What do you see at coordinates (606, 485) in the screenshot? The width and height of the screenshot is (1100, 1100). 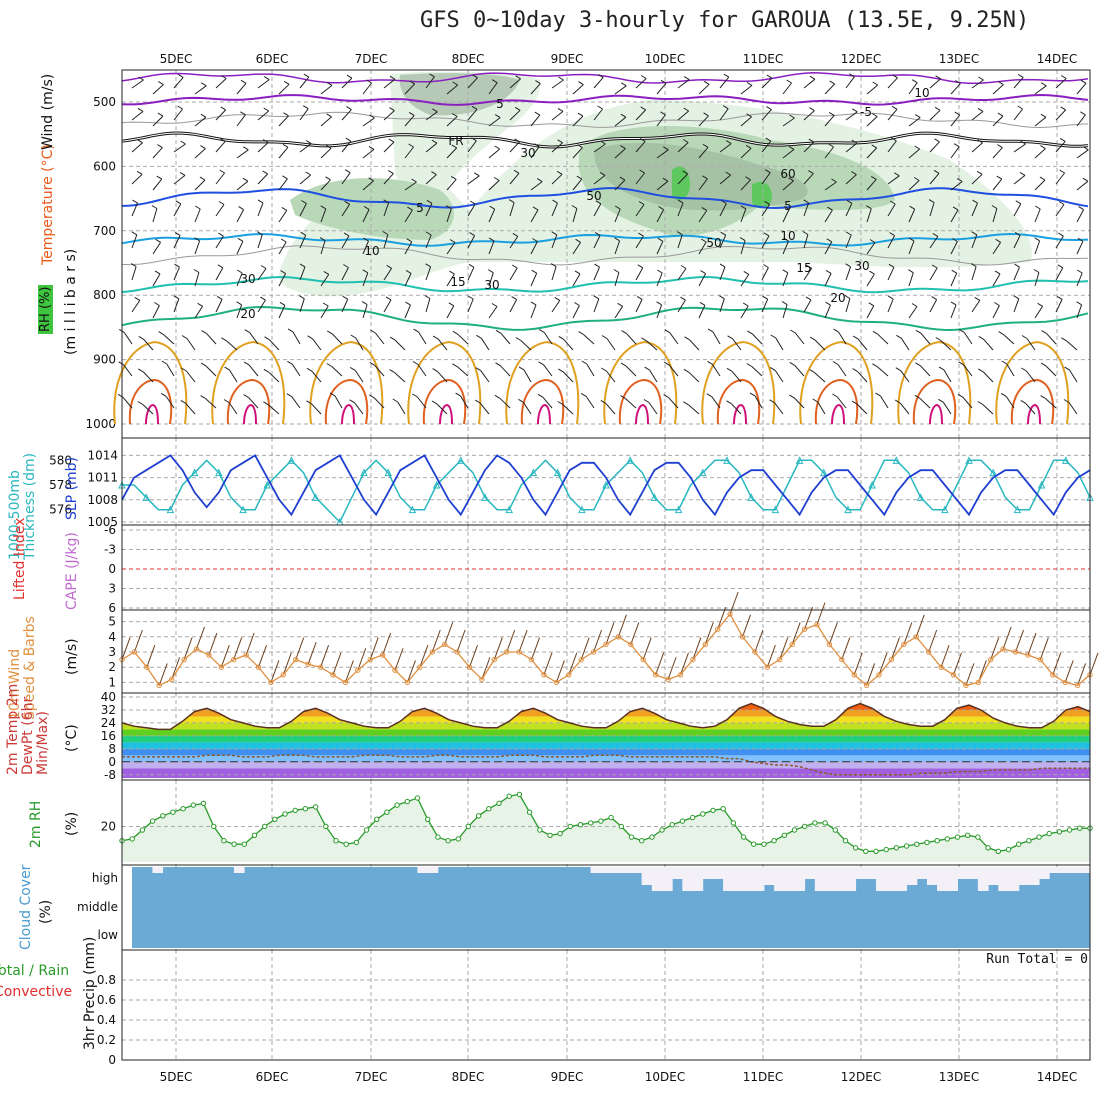 I see `slp-line` at bounding box center [606, 485].